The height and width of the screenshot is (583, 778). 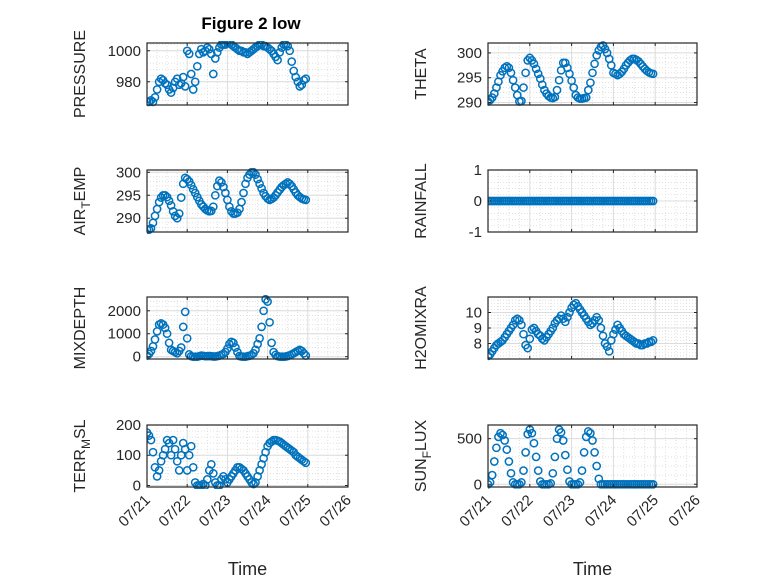 What do you see at coordinates (421, 328) in the screenshot?
I see `y-axis-label: H2OMIXRA` at bounding box center [421, 328].